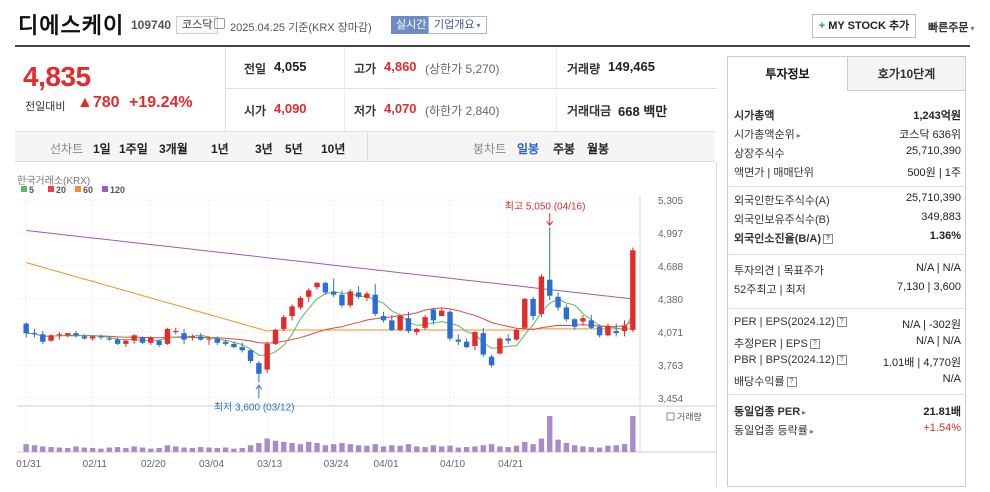 Image resolution: width=990 pixels, height=492 pixels. I want to click on plus-icon: +, so click(823, 26).